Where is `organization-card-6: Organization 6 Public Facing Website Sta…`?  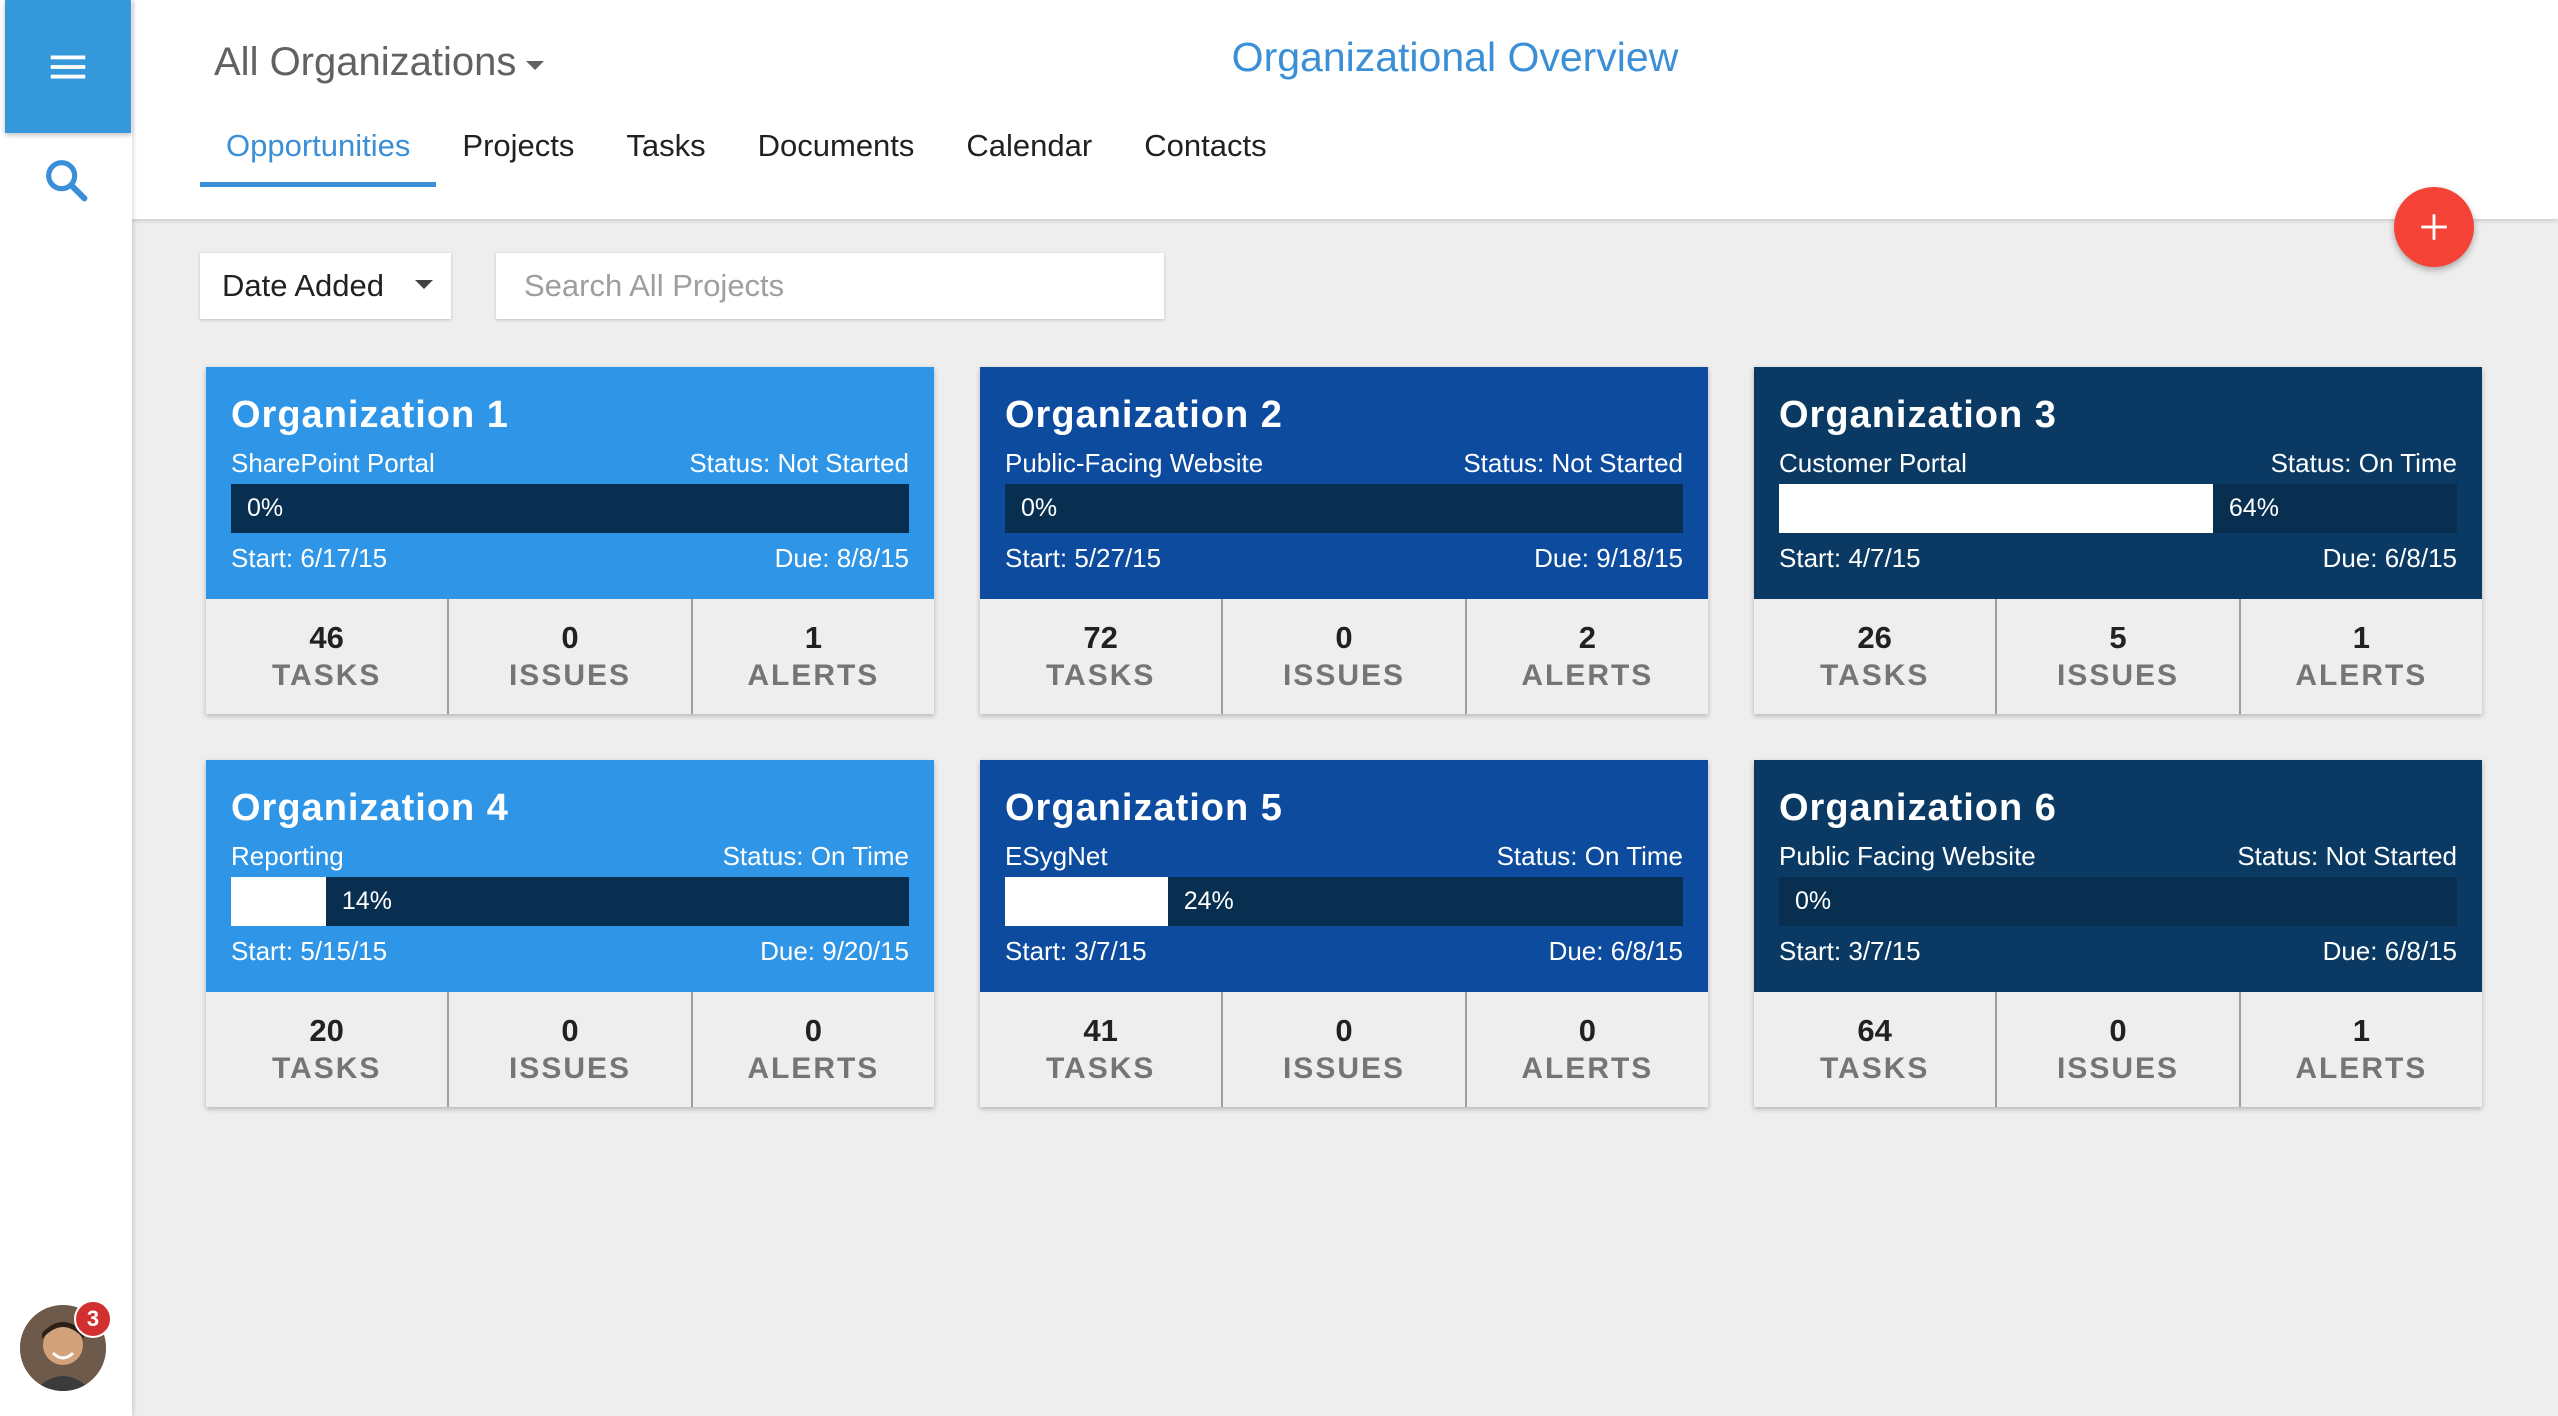
organization-card-6: Organization 6 Public Facing Website Sta… is located at coordinates (2118, 933).